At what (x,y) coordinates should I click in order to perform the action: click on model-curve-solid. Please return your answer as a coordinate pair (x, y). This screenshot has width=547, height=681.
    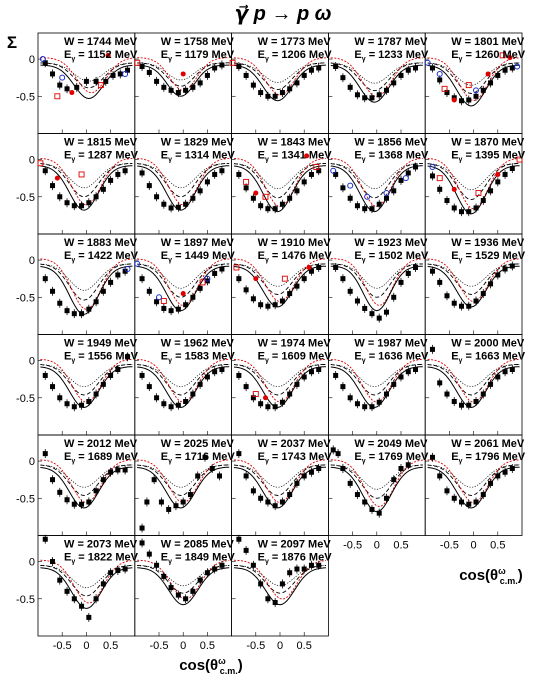
    Looking at the image, I should click on (183, 288).